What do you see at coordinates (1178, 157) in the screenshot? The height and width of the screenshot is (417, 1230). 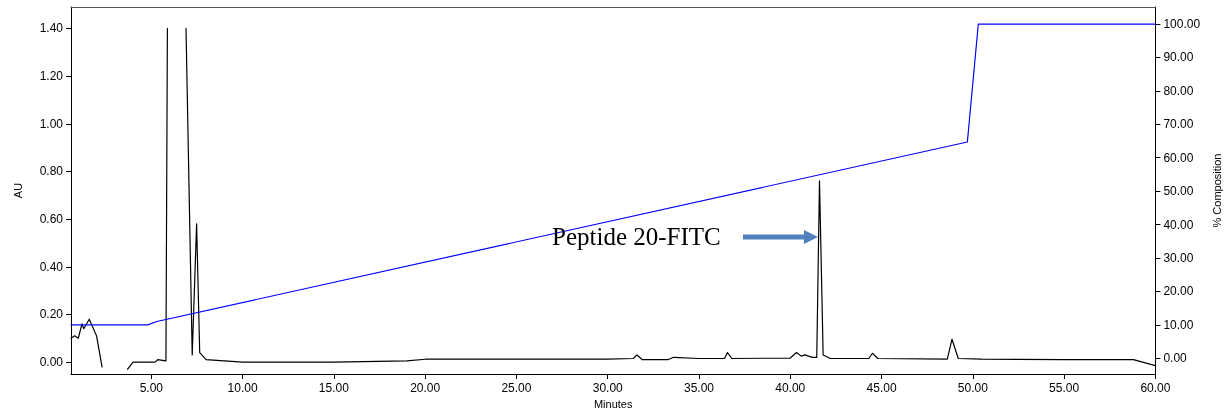 I see `y2-tick-label: 60.00` at bounding box center [1178, 157].